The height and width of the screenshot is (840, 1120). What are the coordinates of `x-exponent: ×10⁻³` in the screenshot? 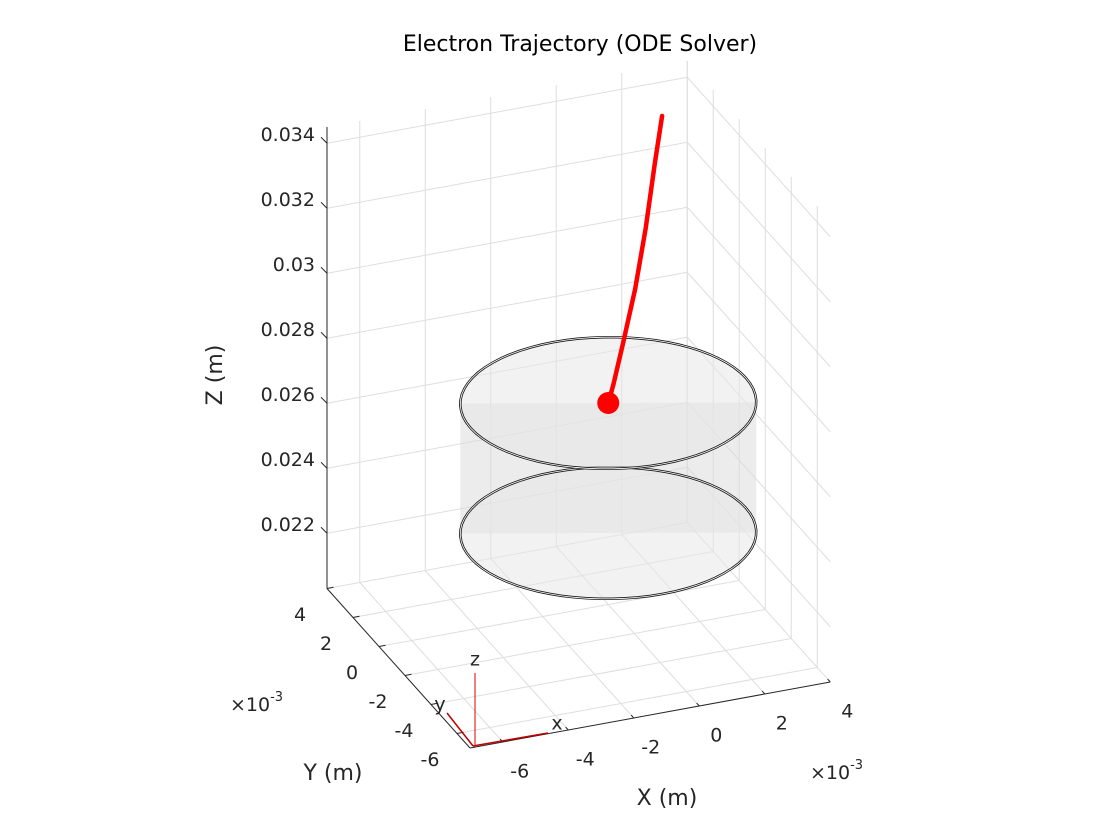 It's located at (836, 771).